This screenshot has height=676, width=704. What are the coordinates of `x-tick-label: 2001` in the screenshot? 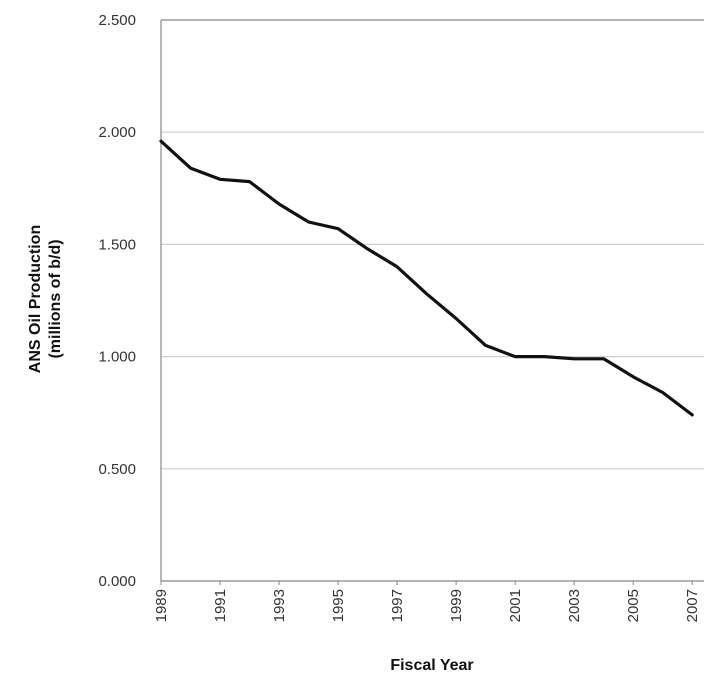 It's located at (515, 605).